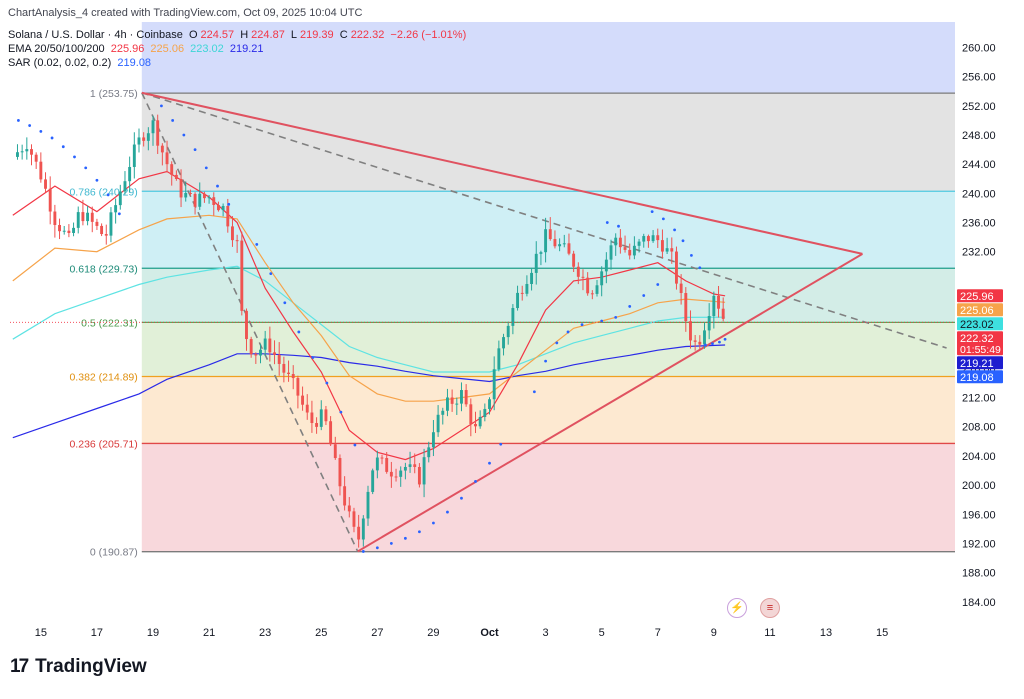  Describe the element at coordinates (979, 574) in the screenshot. I see `y-tick-label: 188.00` at that location.